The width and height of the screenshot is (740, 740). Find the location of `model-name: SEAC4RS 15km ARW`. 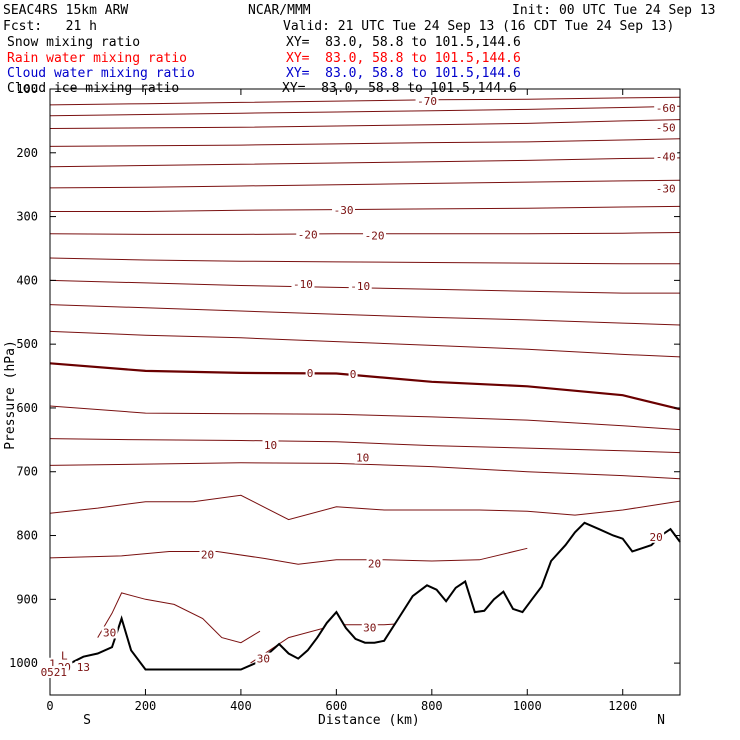

model-name: SEAC4RS 15km ARW is located at coordinates (66, 10).